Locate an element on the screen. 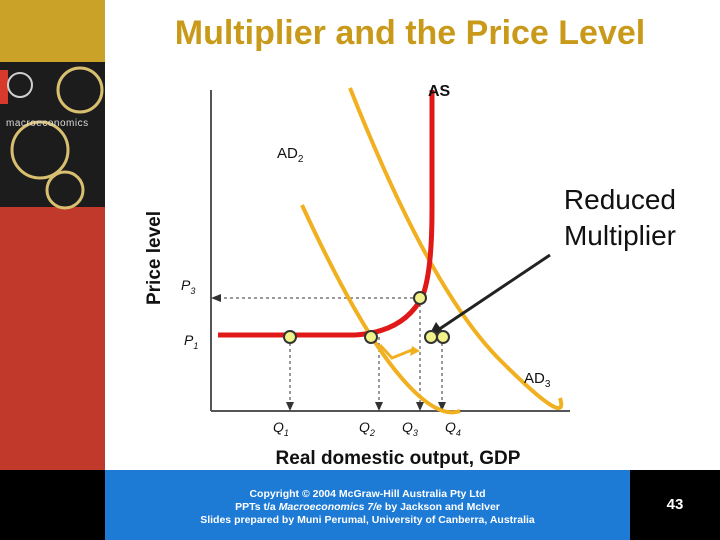 This screenshot has height=540, width=720. p3-label: P3 is located at coordinates (188, 286).